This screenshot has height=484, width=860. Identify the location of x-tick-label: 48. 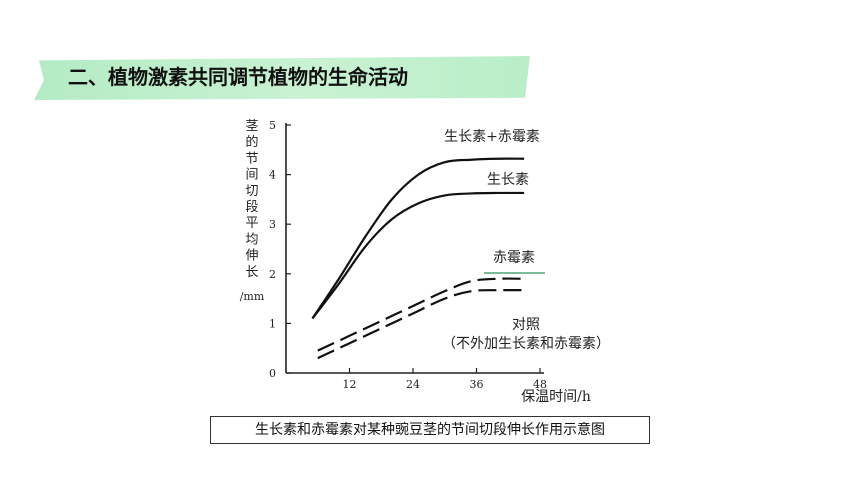
(540, 384).